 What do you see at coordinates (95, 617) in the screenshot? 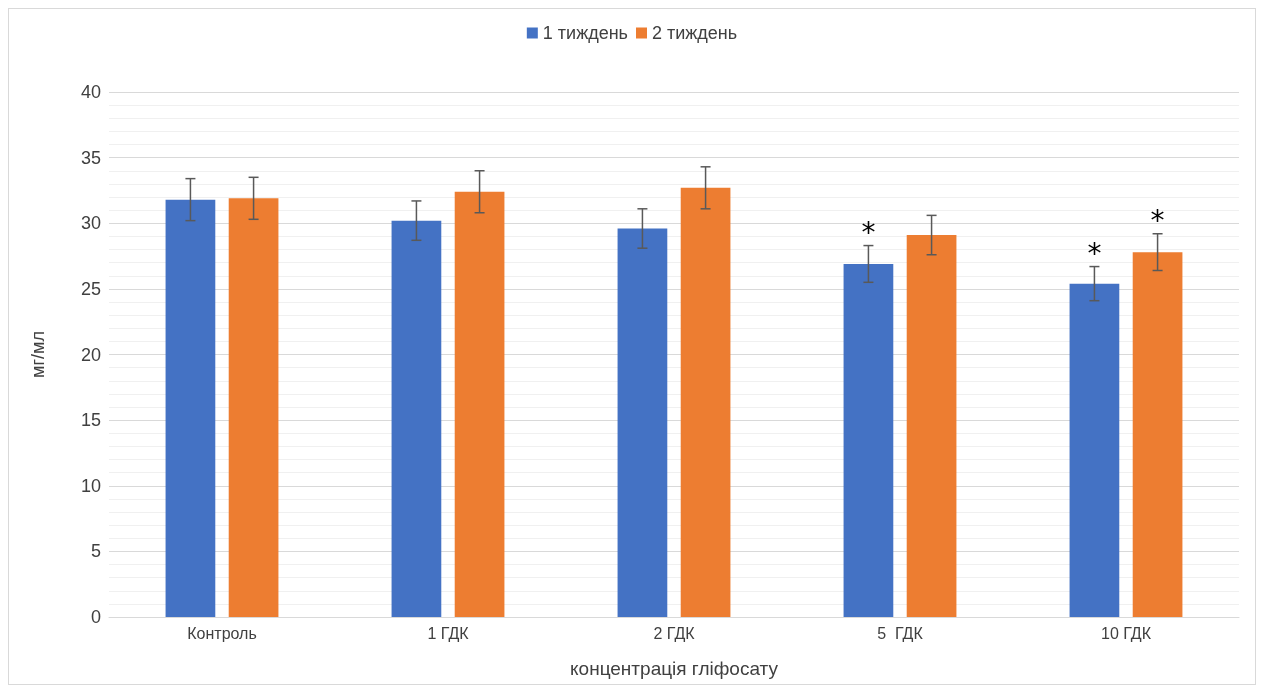
I see `y-tick-label: 0` at bounding box center [95, 617].